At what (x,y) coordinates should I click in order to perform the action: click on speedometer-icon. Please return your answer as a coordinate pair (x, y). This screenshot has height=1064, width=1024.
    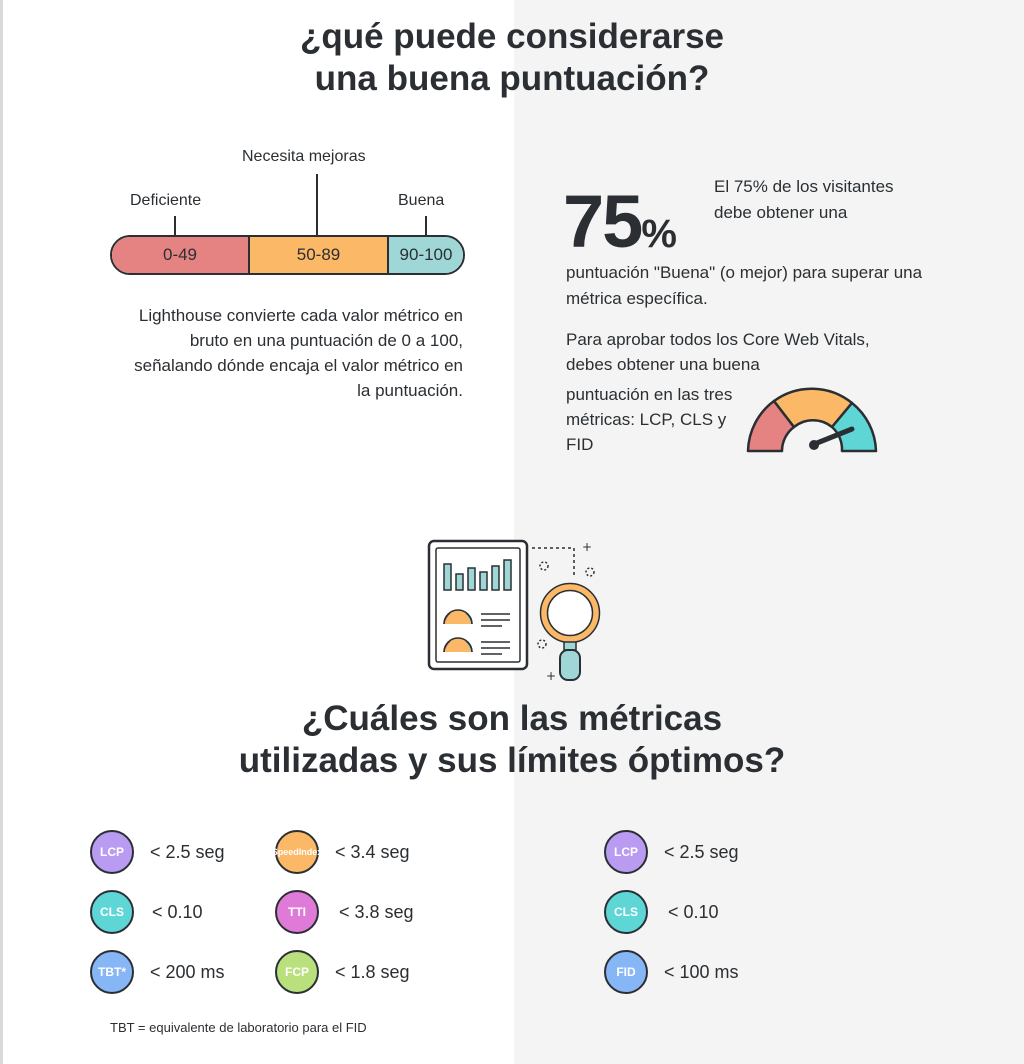
    Looking at the image, I should click on (812, 420).